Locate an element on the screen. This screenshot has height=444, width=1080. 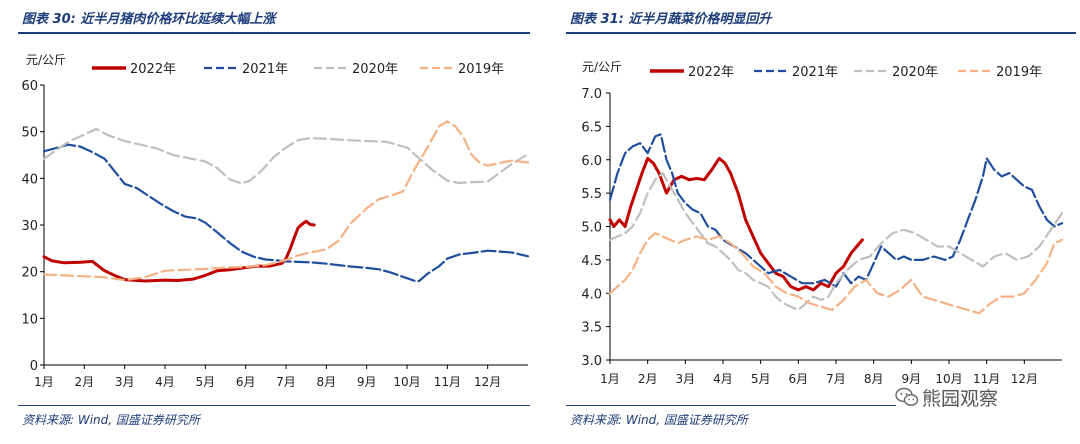
left-source-note: 资料来源: Wind, 国盛证券研究所 is located at coordinates (111, 420).